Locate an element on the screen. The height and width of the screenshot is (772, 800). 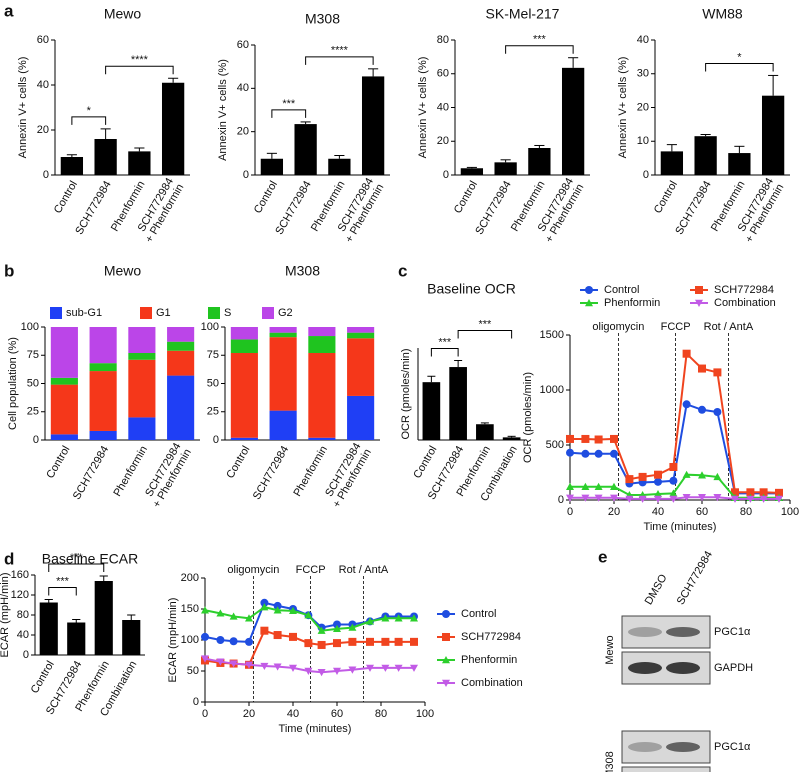
y-tick-label: 40 is located at coordinates (43, 85).